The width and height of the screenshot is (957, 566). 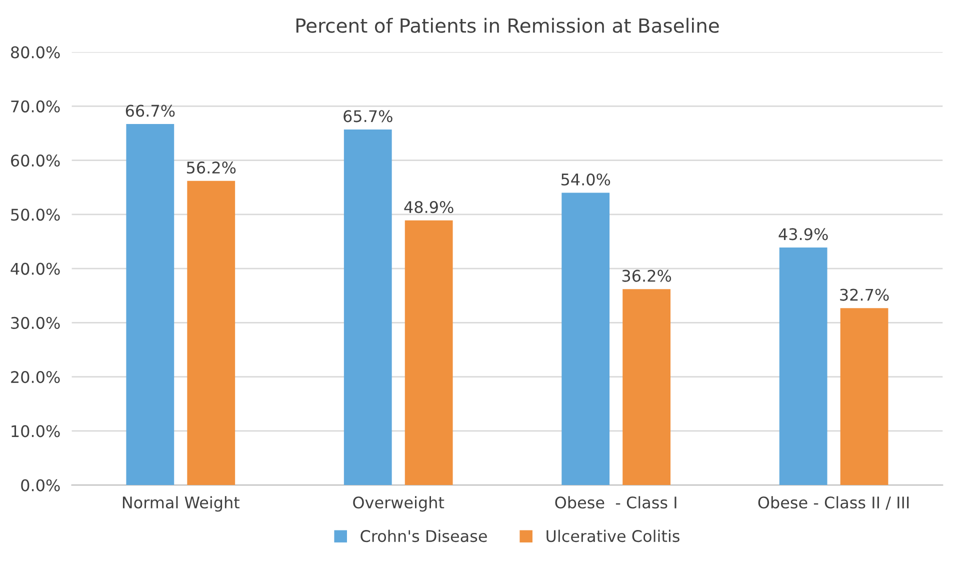 What do you see at coordinates (398, 504) in the screenshot?
I see `x-tick-label: Overweight` at bounding box center [398, 504].